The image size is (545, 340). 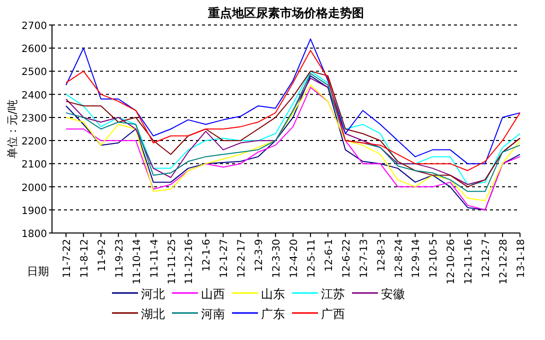 I want to click on x-tick-label: 12-5-11, so click(x=312, y=258).